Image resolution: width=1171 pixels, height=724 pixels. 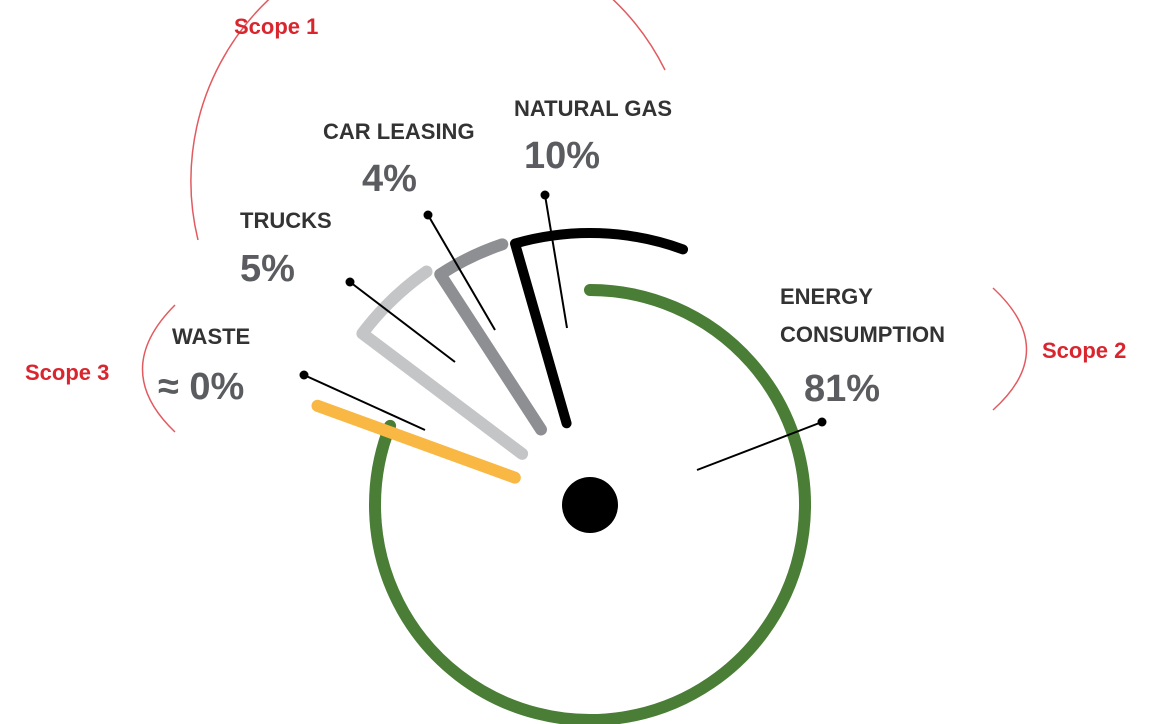 I want to click on category-label: NATURAL GAS, so click(x=593, y=108).